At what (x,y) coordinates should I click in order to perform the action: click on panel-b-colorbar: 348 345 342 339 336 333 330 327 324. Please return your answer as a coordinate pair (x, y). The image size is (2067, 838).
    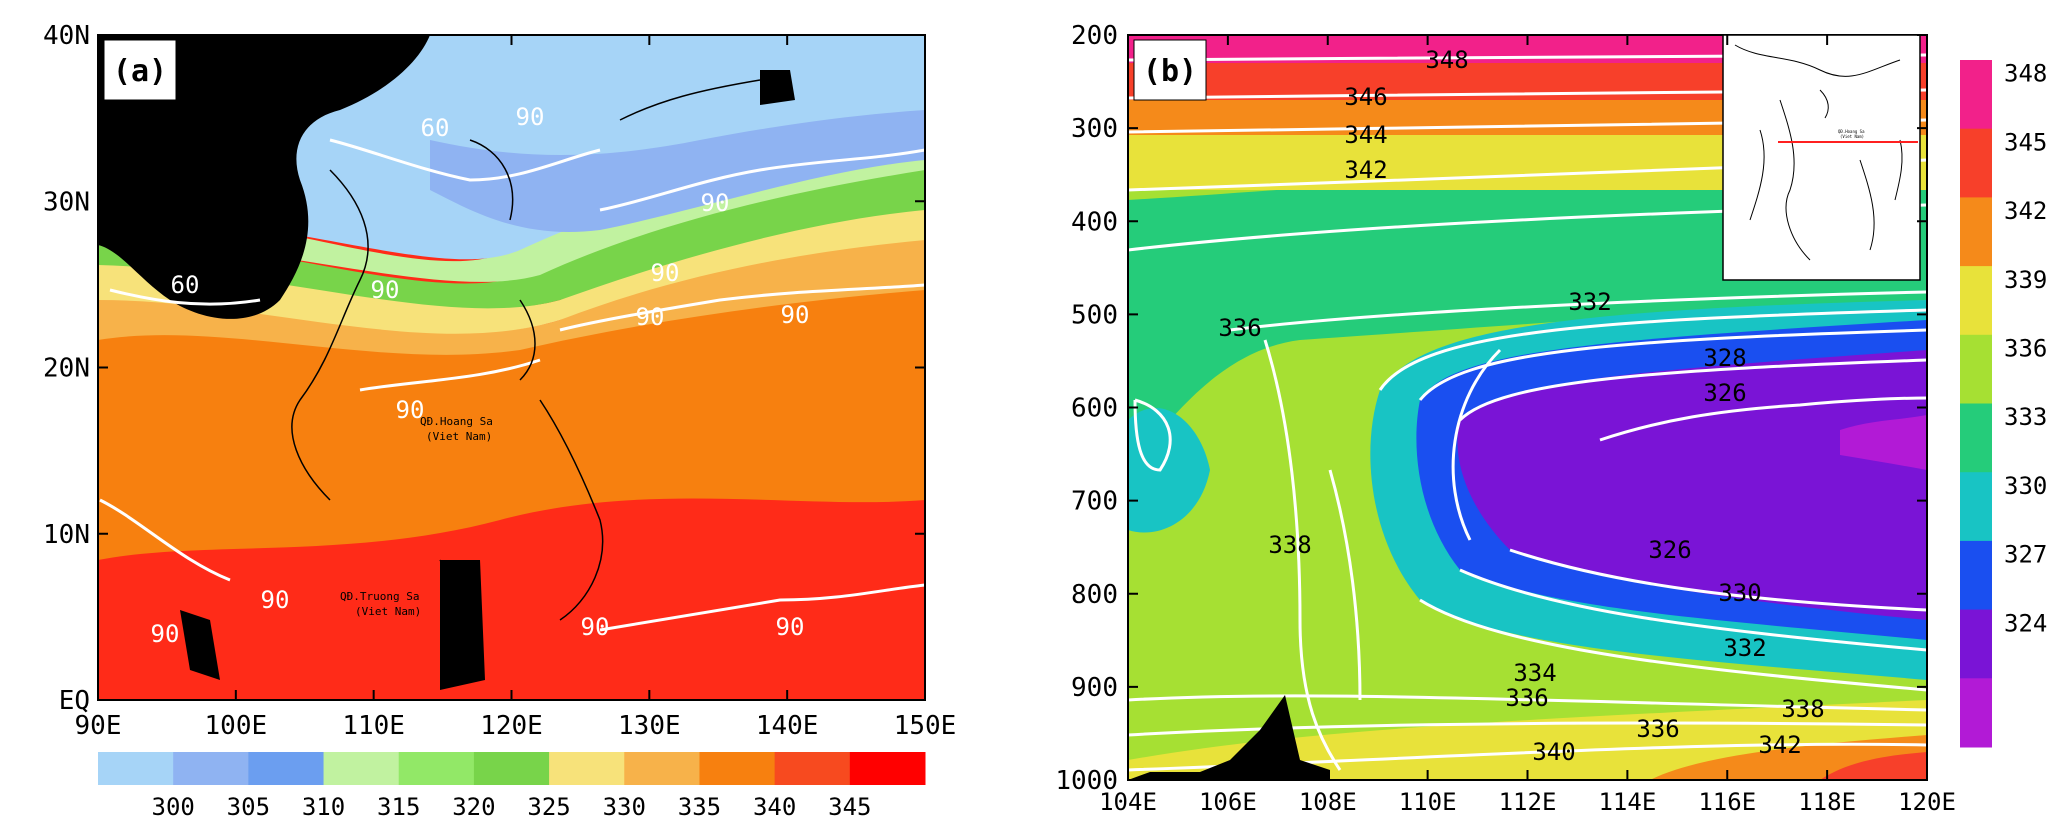
    Looking at the image, I should click on (2003, 404).